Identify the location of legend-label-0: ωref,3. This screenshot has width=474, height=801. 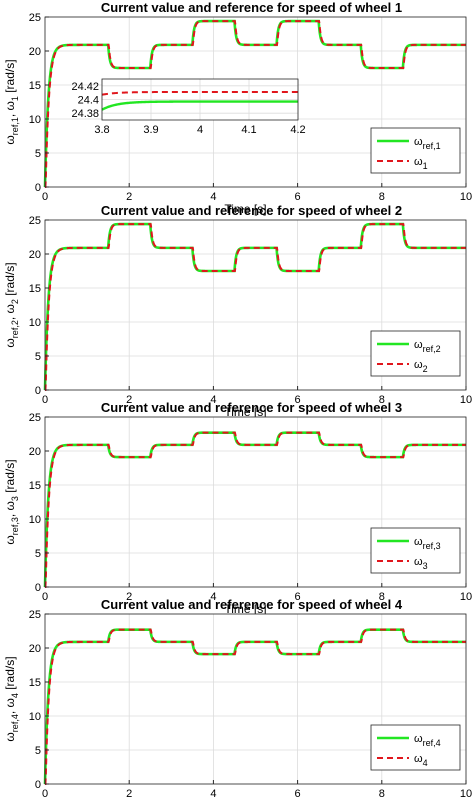
(427, 543).